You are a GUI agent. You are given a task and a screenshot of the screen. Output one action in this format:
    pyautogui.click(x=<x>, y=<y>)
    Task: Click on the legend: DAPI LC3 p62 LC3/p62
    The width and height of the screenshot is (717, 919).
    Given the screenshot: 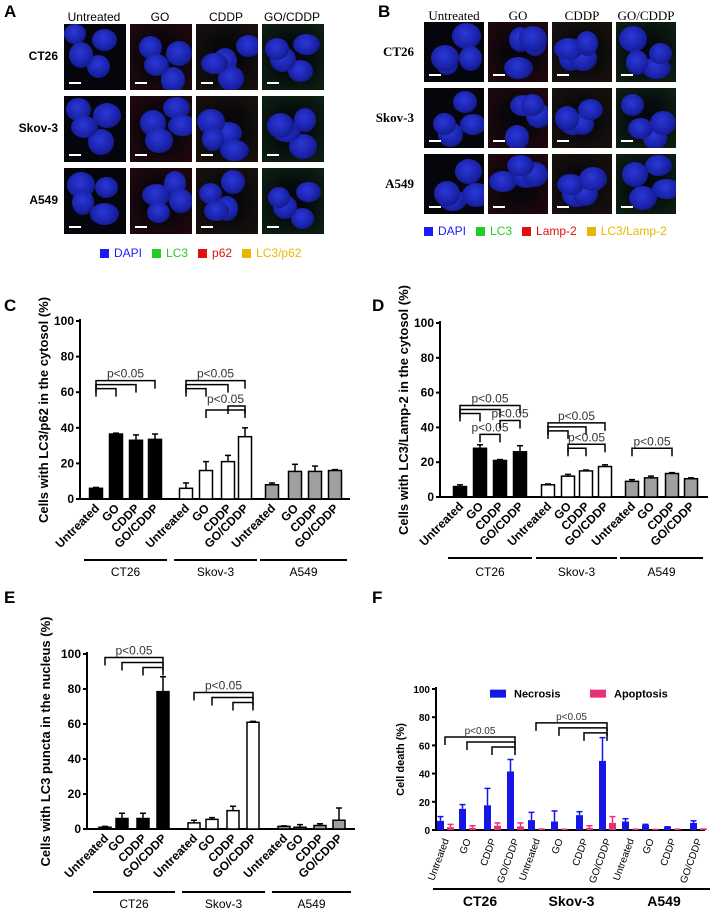 What is the action you would take?
    pyautogui.click(x=200, y=253)
    